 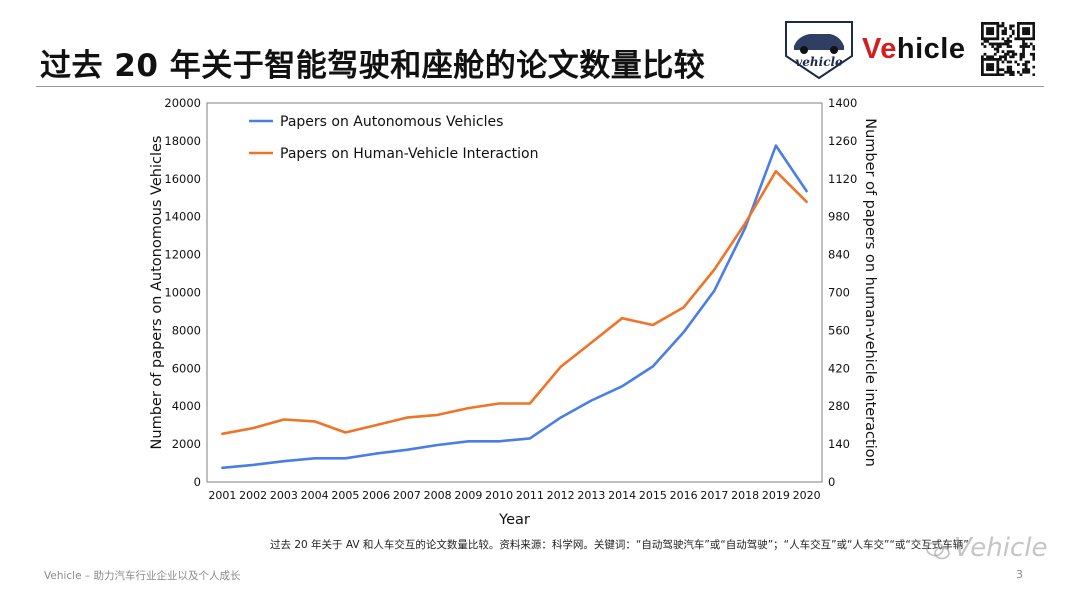 I want to click on y2-tick-label: 560, so click(x=839, y=330).